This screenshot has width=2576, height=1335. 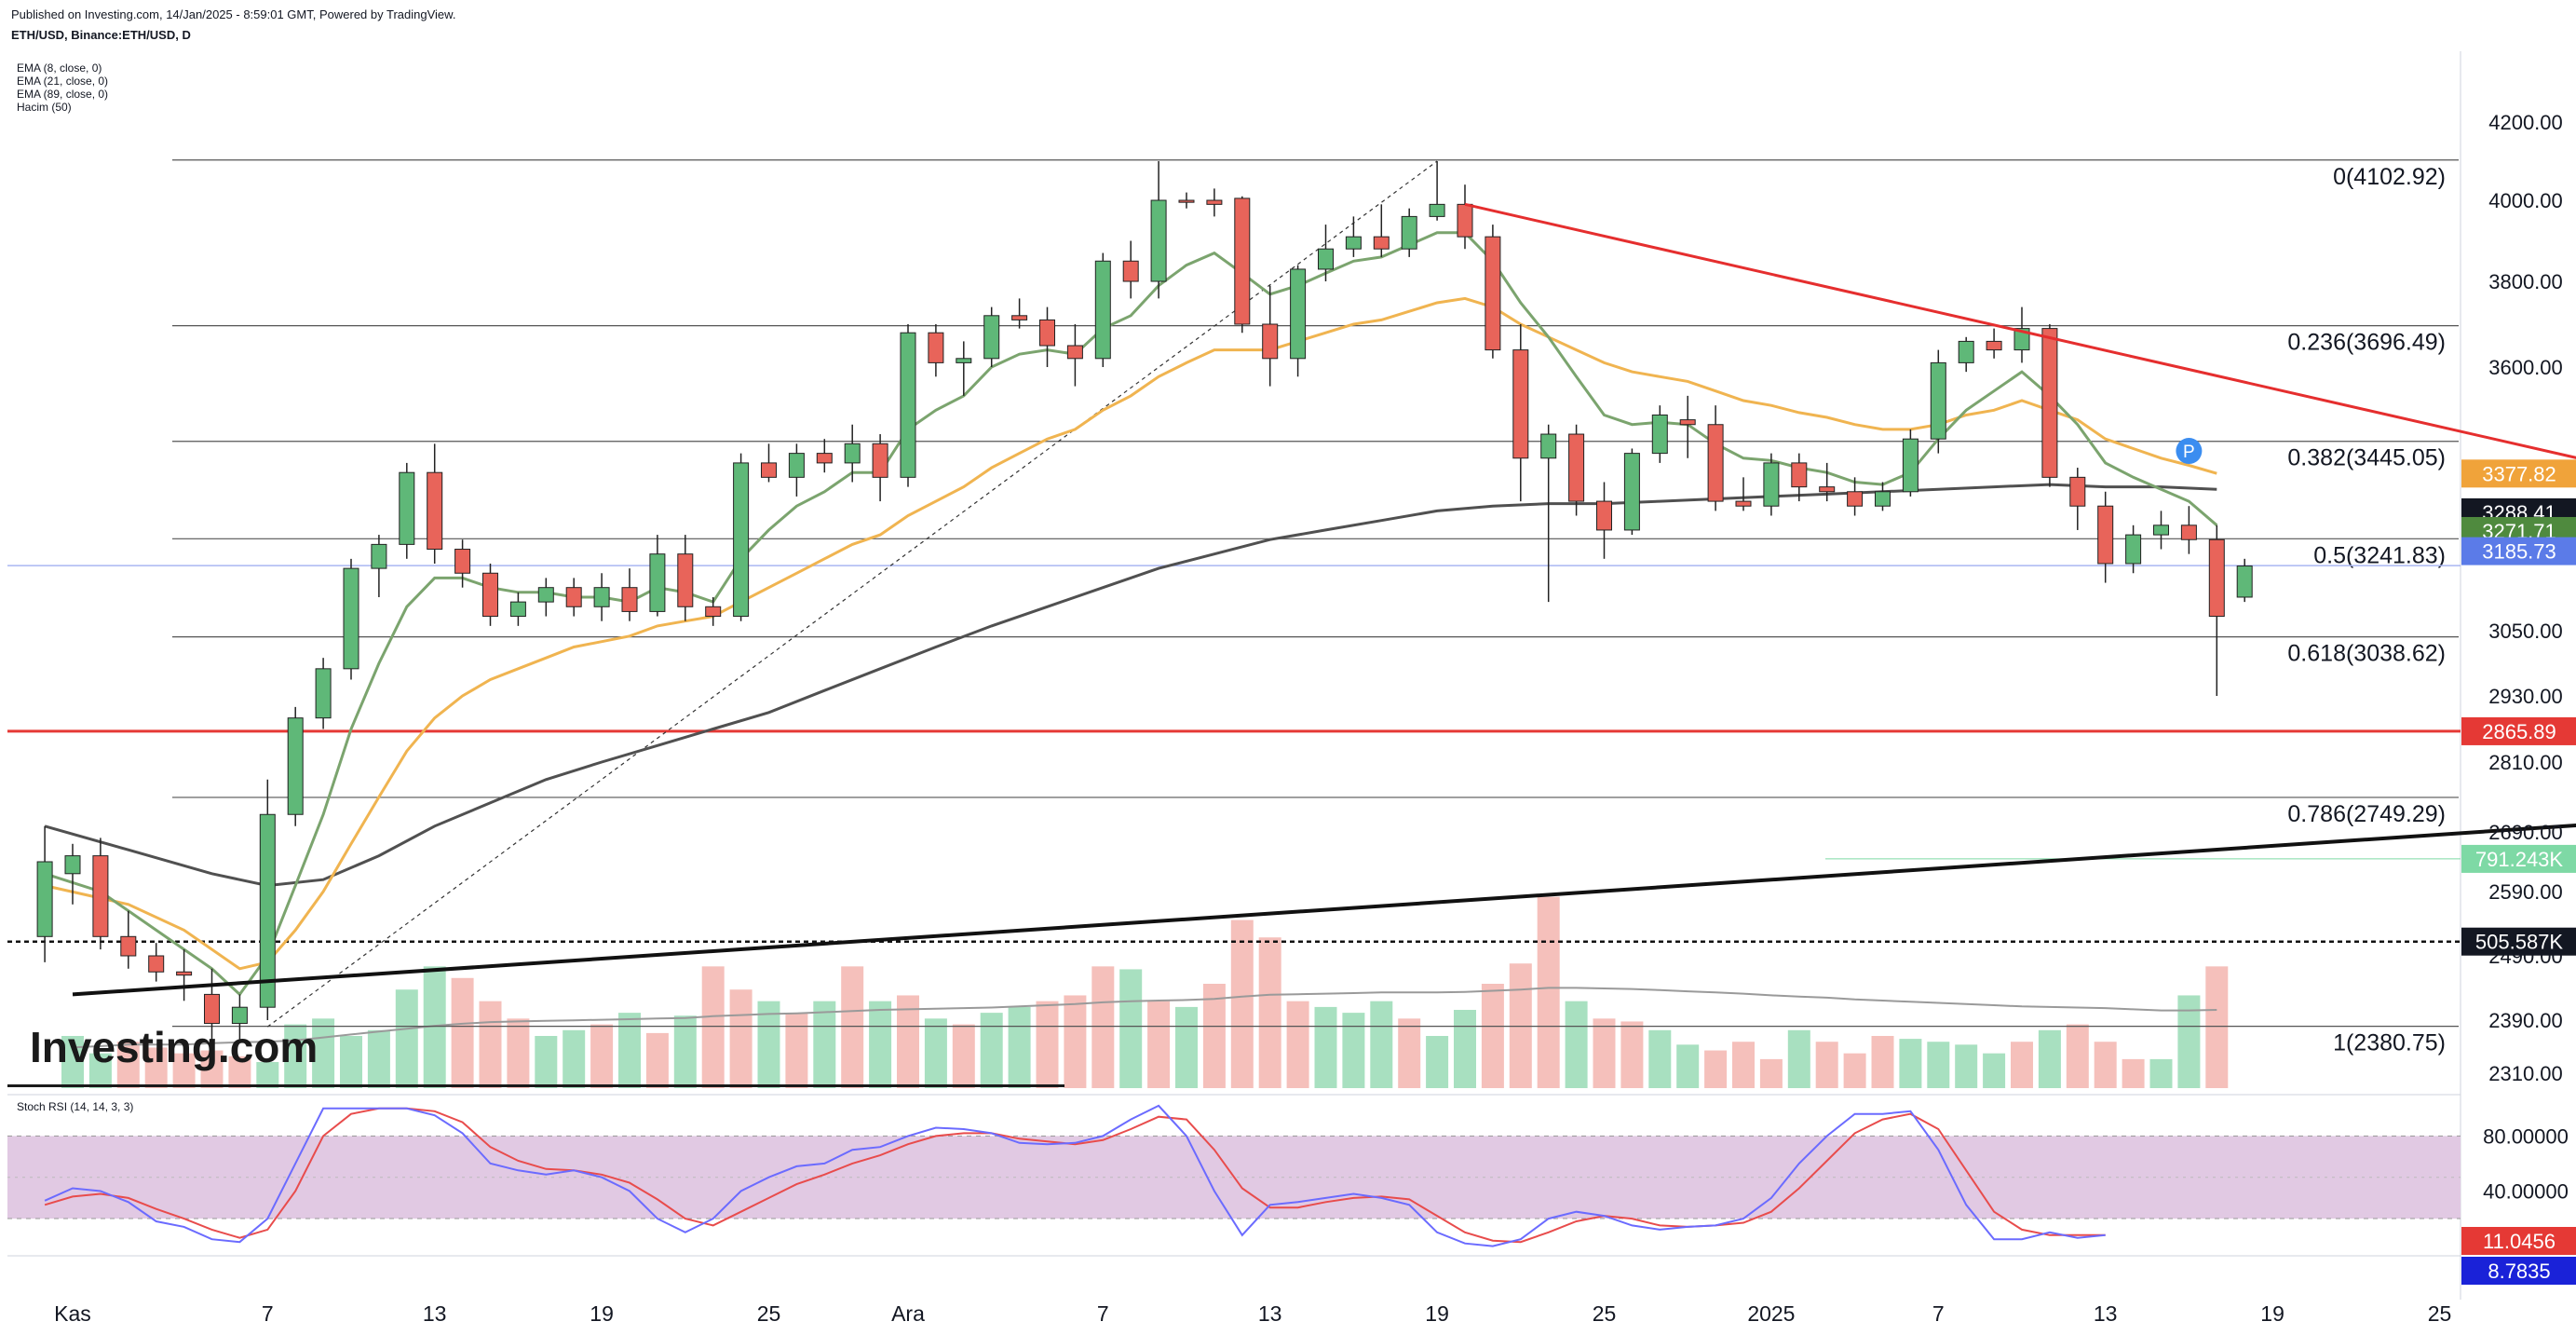 What do you see at coordinates (2525, 631) in the screenshot?
I see `price-tick-label: 3050.00` at bounding box center [2525, 631].